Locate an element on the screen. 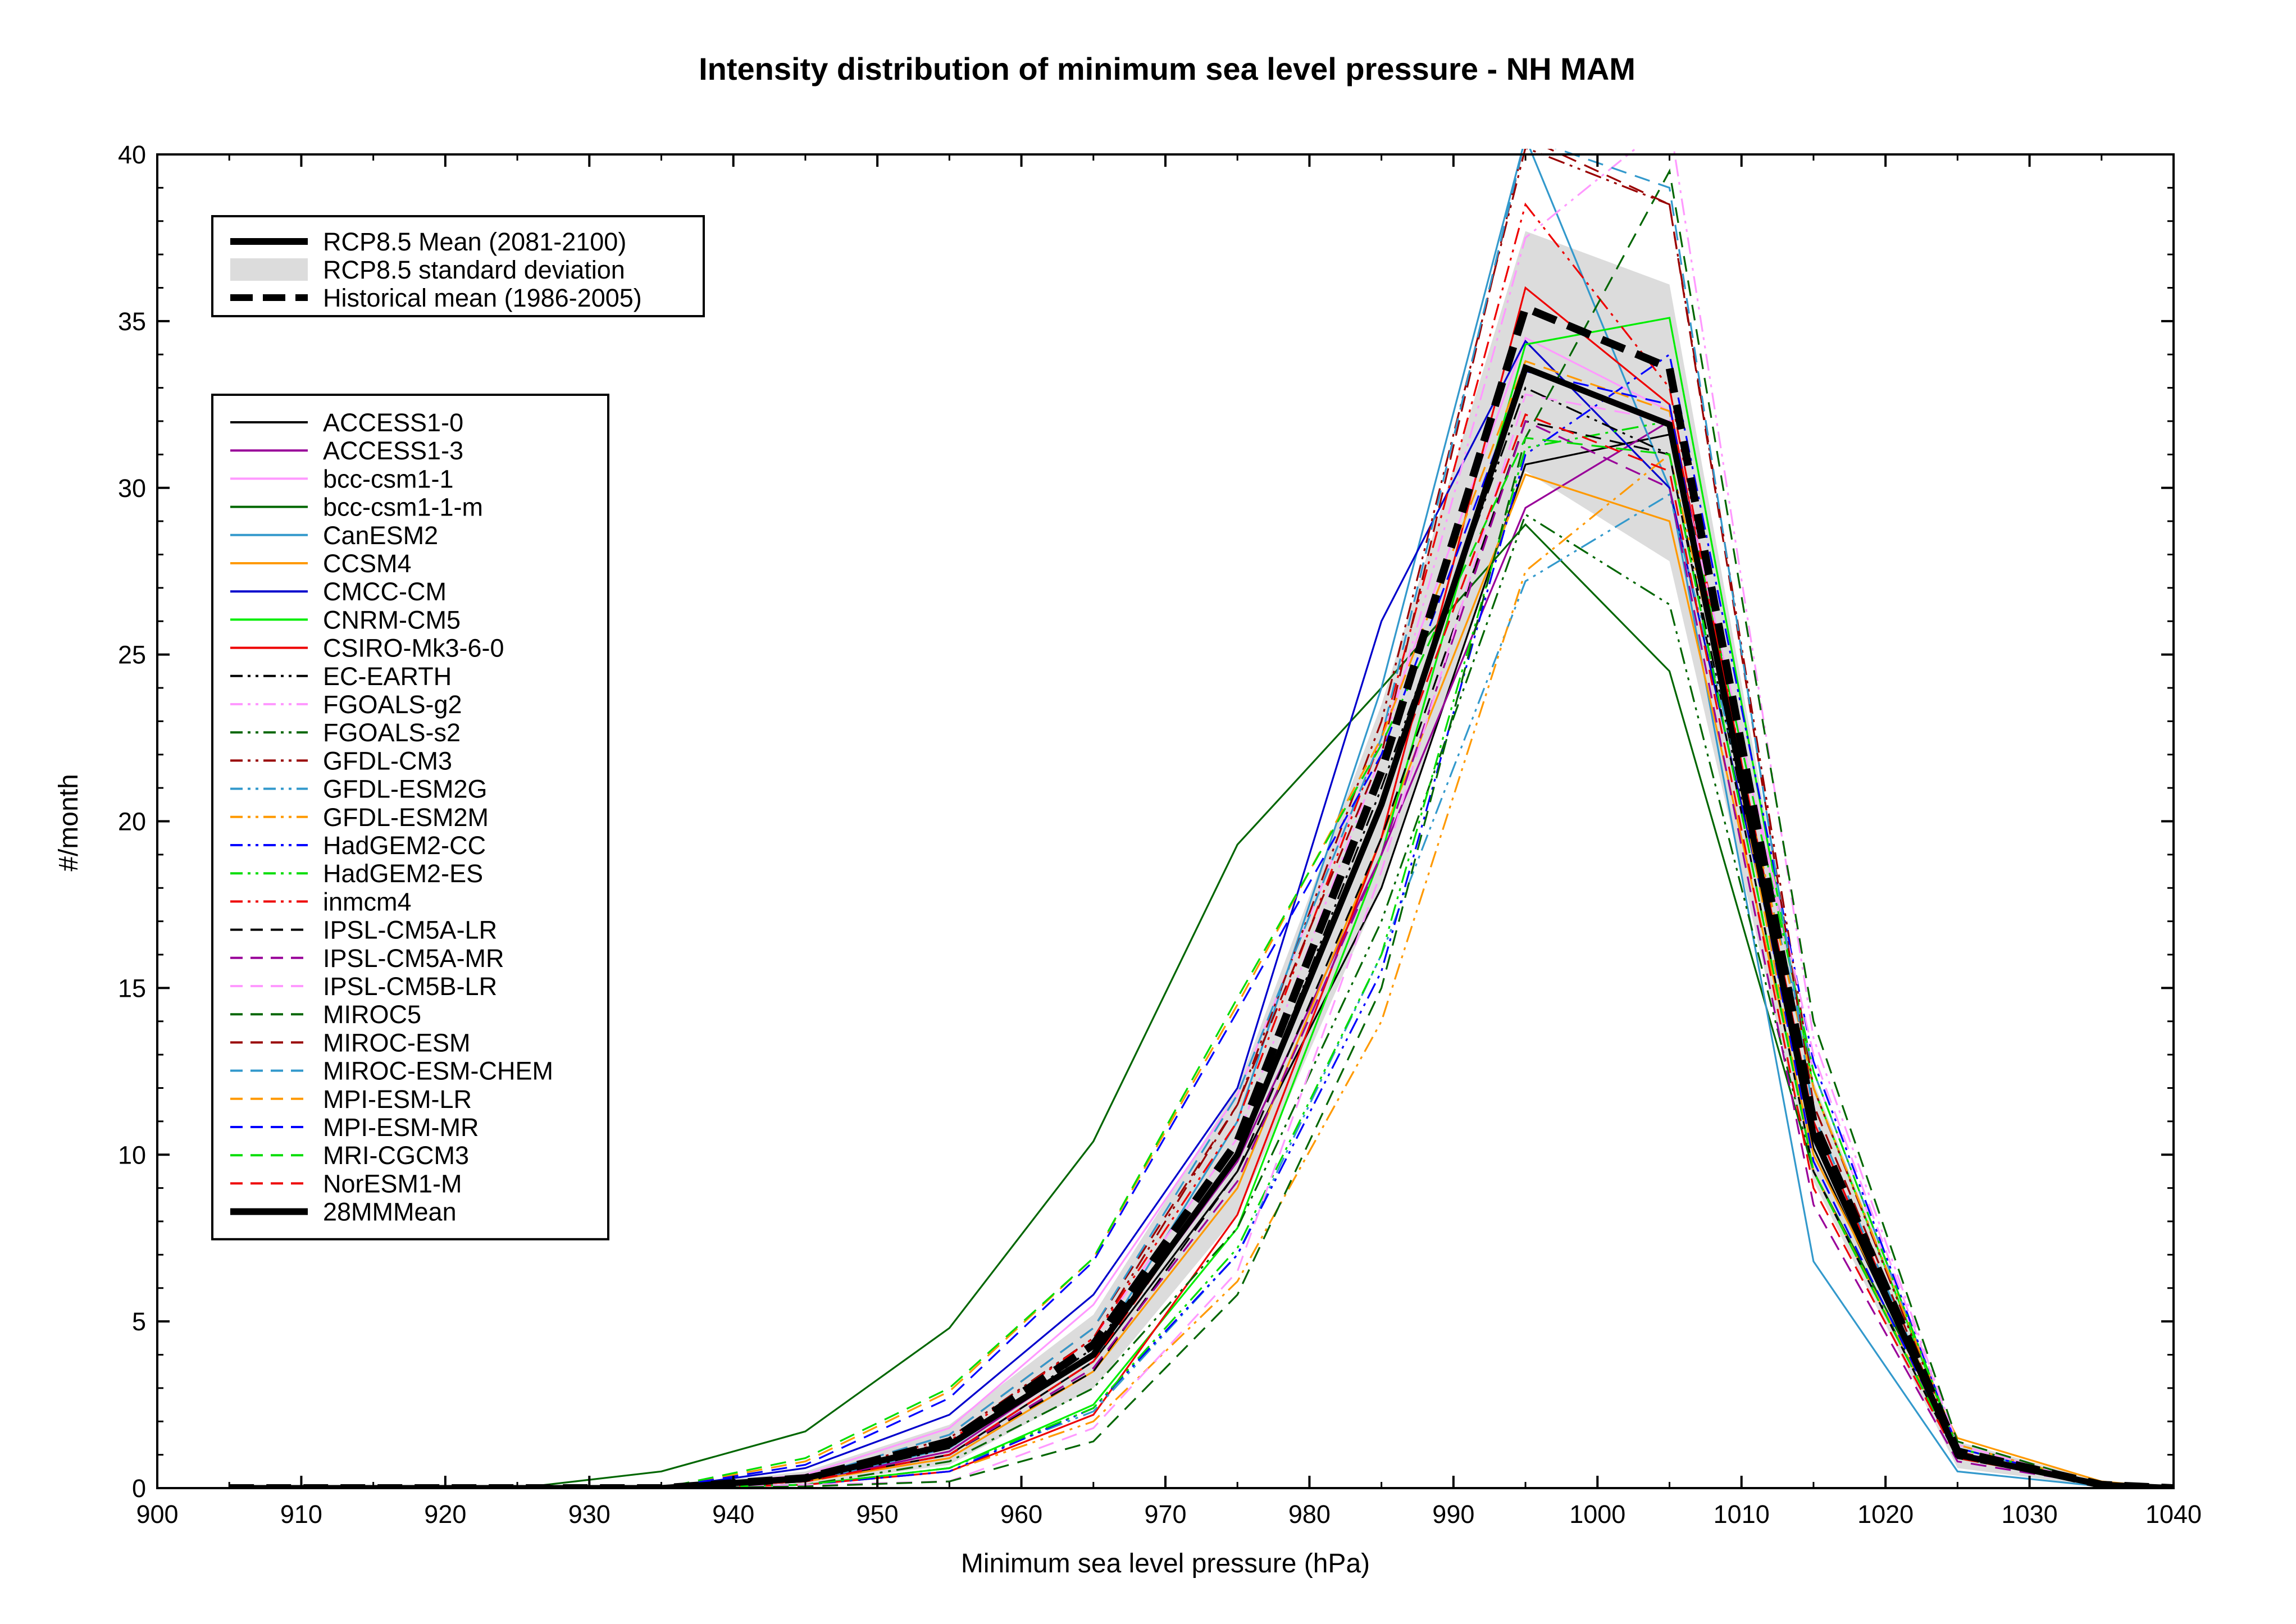 The width and height of the screenshot is (2296, 1624). x-tick-label: 1010 is located at coordinates (1742, 1514).